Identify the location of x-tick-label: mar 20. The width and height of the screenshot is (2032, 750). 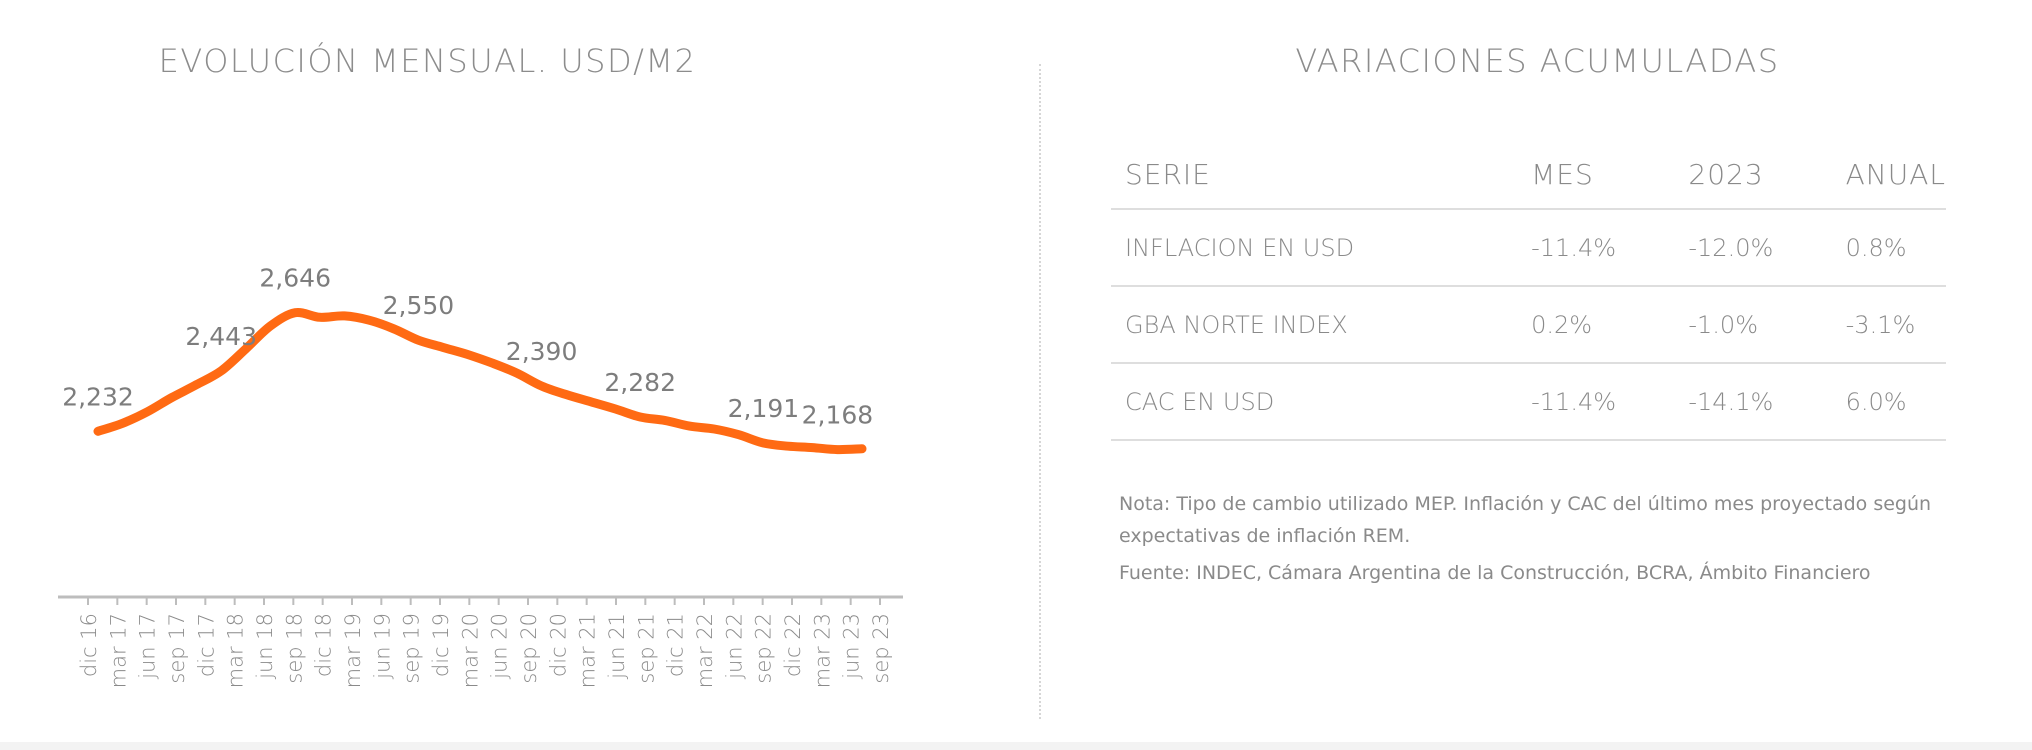
(470, 650).